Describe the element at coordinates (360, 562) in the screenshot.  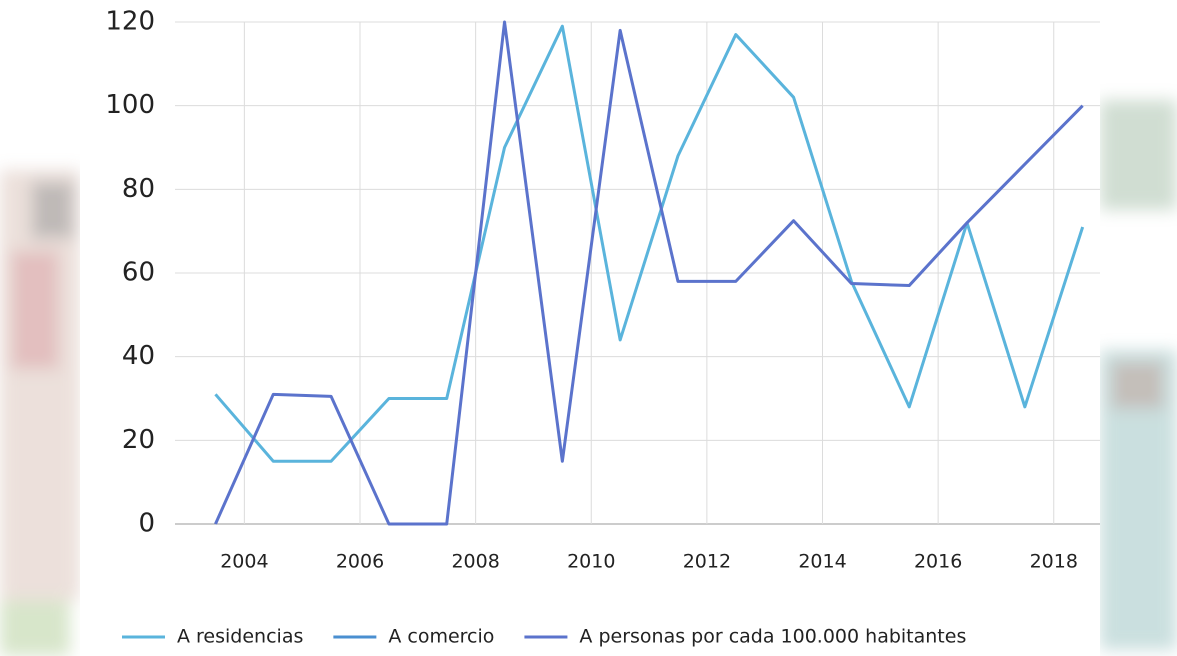
I see `x-tick-label: 2006` at that location.